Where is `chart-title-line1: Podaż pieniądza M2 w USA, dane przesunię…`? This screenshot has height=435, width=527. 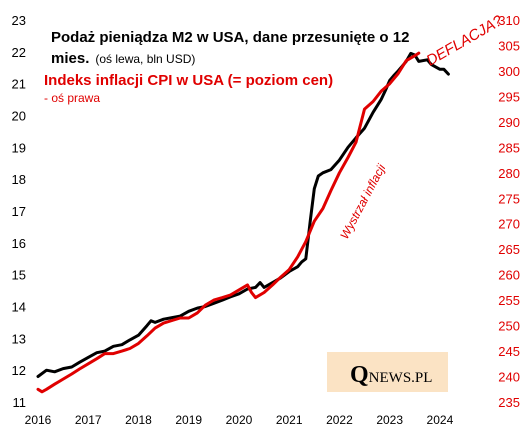
chart-title-line1: Podaż pieniądza M2 w USA, dane przesunię… is located at coordinates (230, 37).